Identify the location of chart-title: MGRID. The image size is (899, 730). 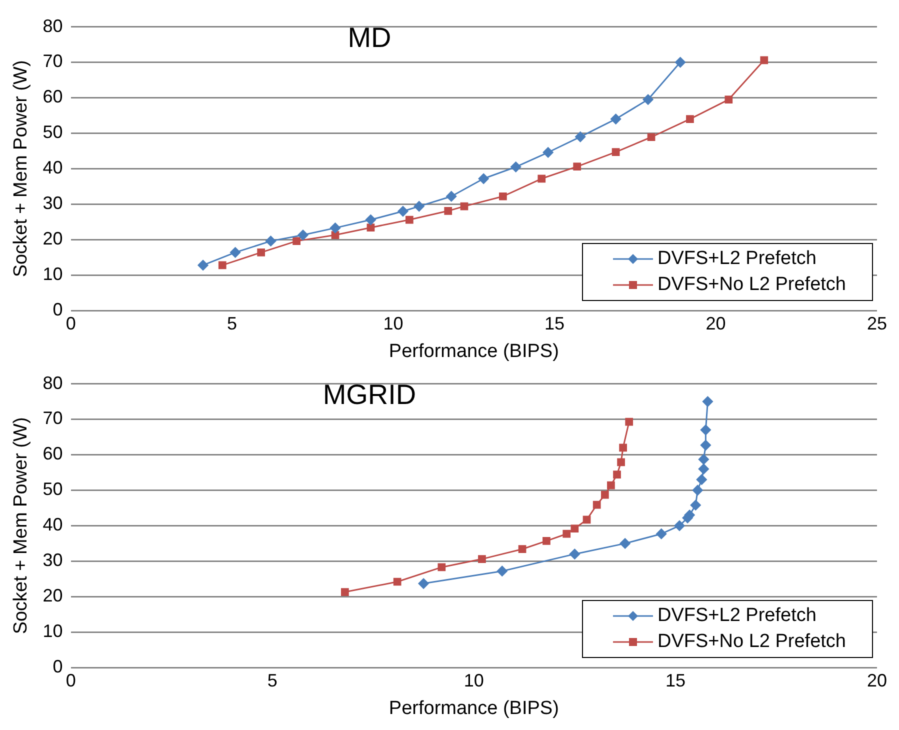
(369, 394).